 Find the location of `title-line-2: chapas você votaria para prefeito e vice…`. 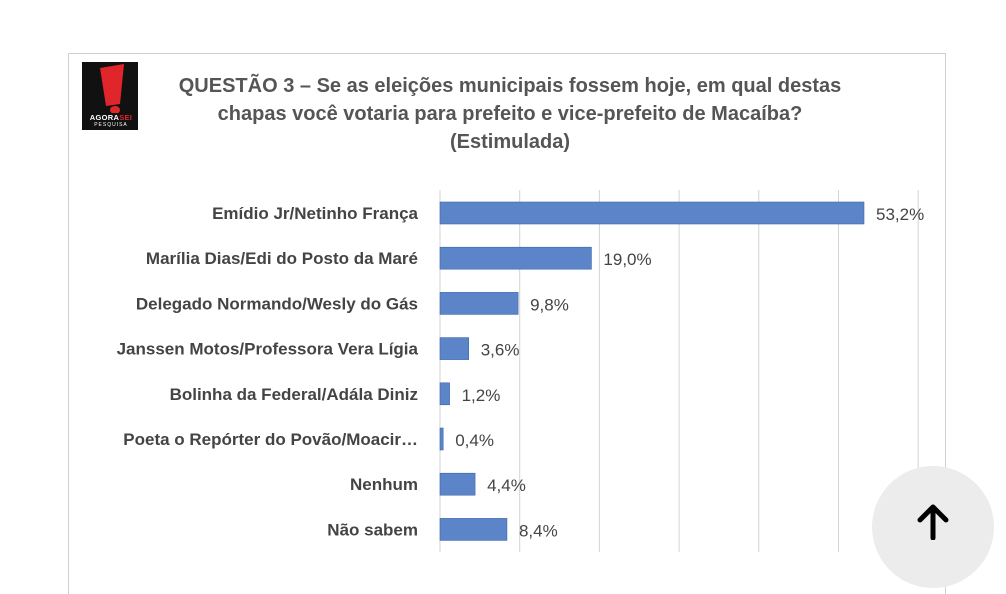

title-line-2: chapas você votaria para prefeito e vice… is located at coordinates (510, 114).